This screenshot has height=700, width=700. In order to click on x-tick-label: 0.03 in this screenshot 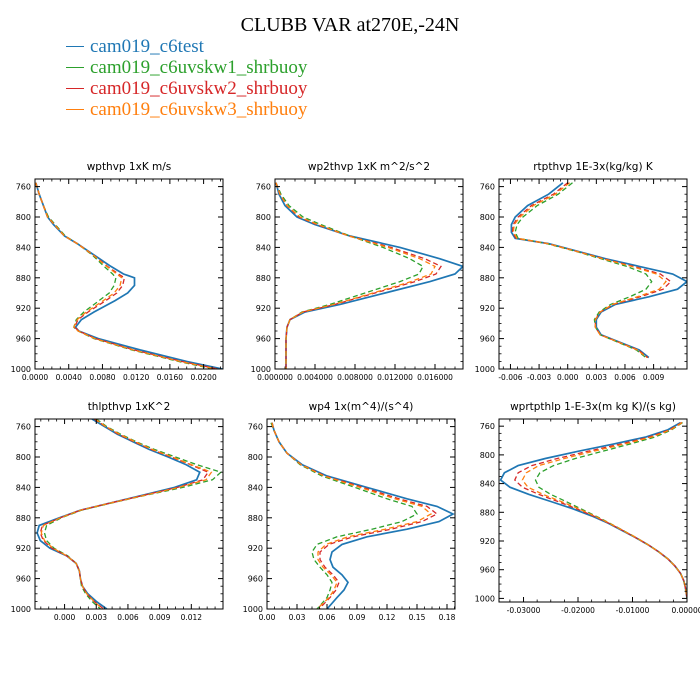, I will do `click(297, 617)`.